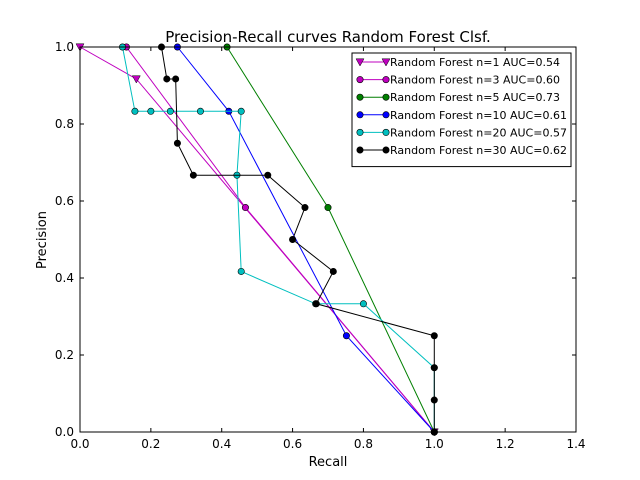 This screenshot has width=640, height=480. Describe the element at coordinates (79, 444) in the screenshot. I see `x-tick-label: 0.0` at that location.